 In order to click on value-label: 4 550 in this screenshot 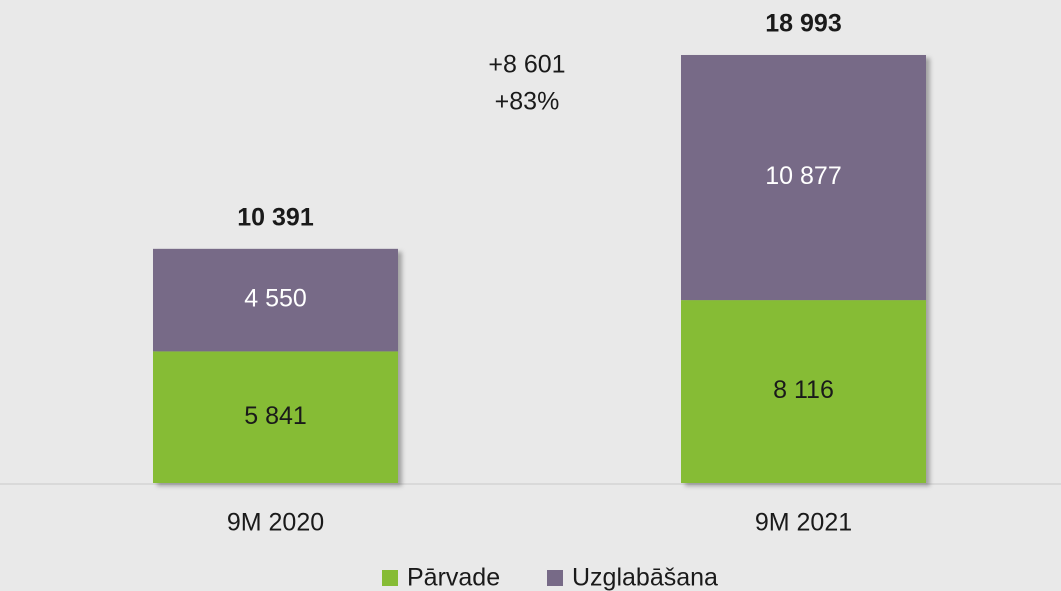, I will do `click(275, 299)`.